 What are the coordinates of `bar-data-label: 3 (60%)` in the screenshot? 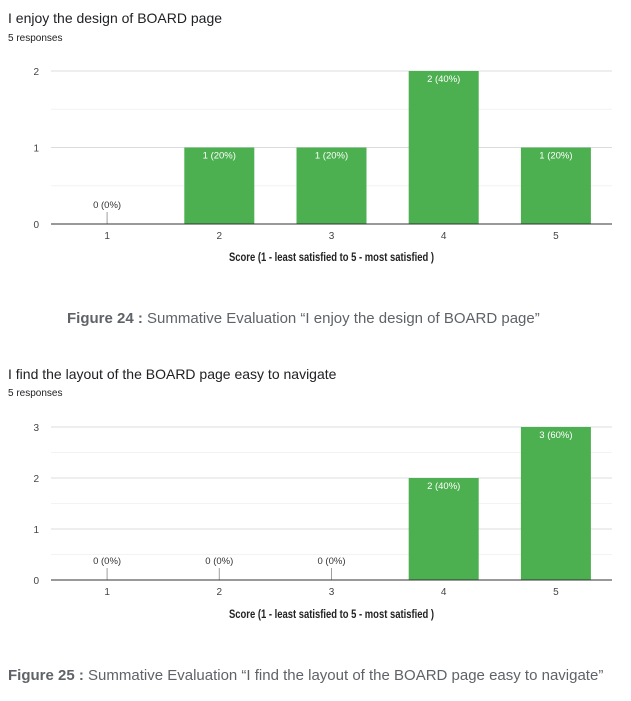 It's located at (555, 435).